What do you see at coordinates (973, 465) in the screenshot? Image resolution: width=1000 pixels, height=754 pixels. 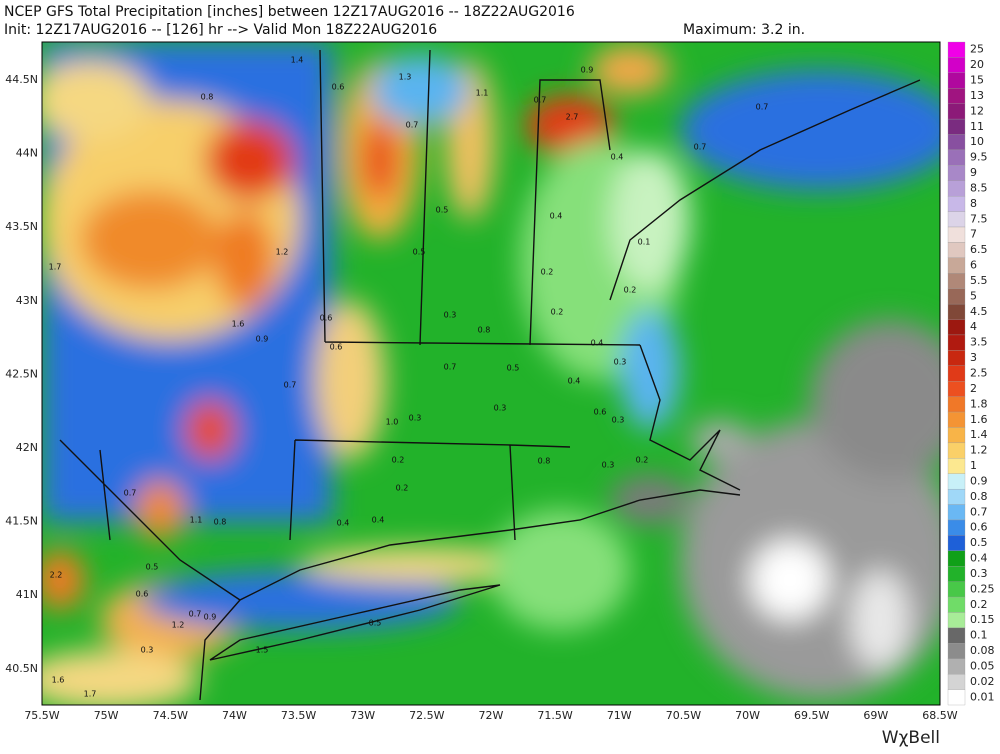 I see `legend-label: 1` at bounding box center [973, 465].